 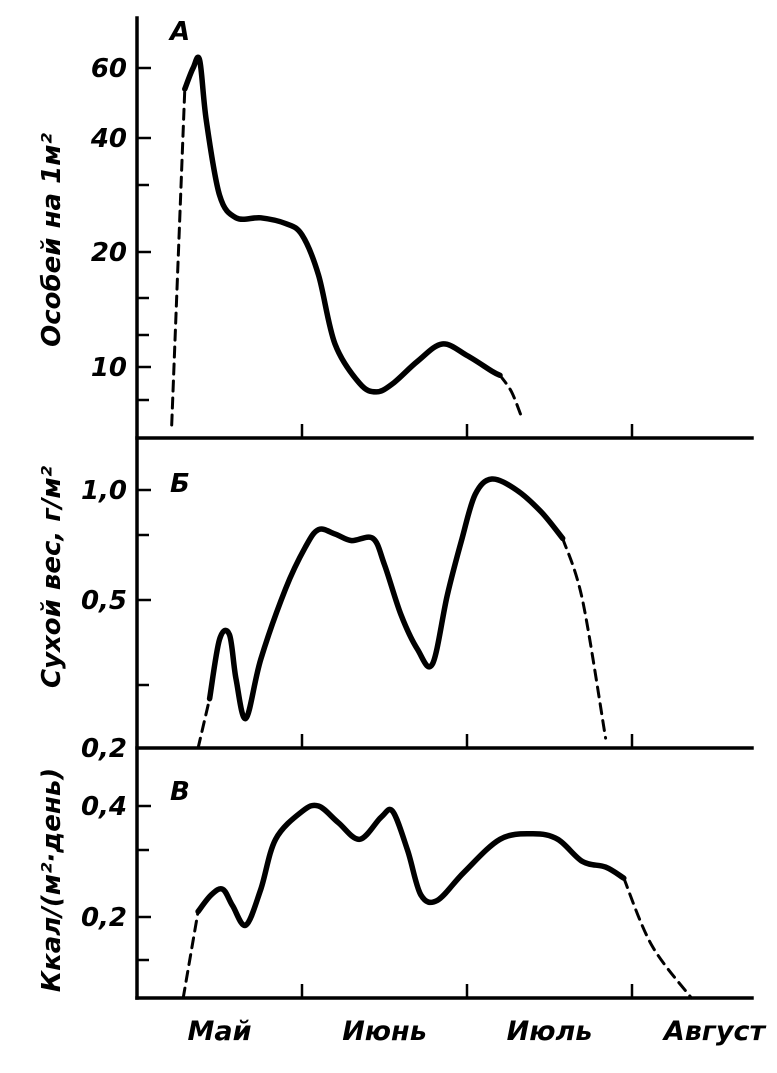 What do you see at coordinates (104, 491) in the screenshot?
I see `y-tick-label-1-2: 1,0` at bounding box center [104, 491].